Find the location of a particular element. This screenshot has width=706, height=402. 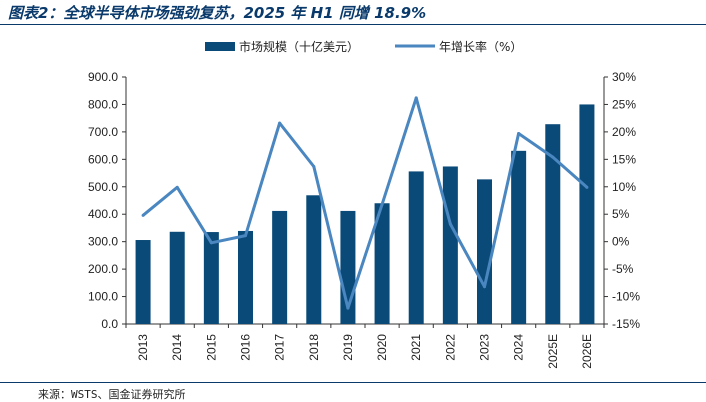

right-tick-label: 5% is located at coordinates (621, 214).